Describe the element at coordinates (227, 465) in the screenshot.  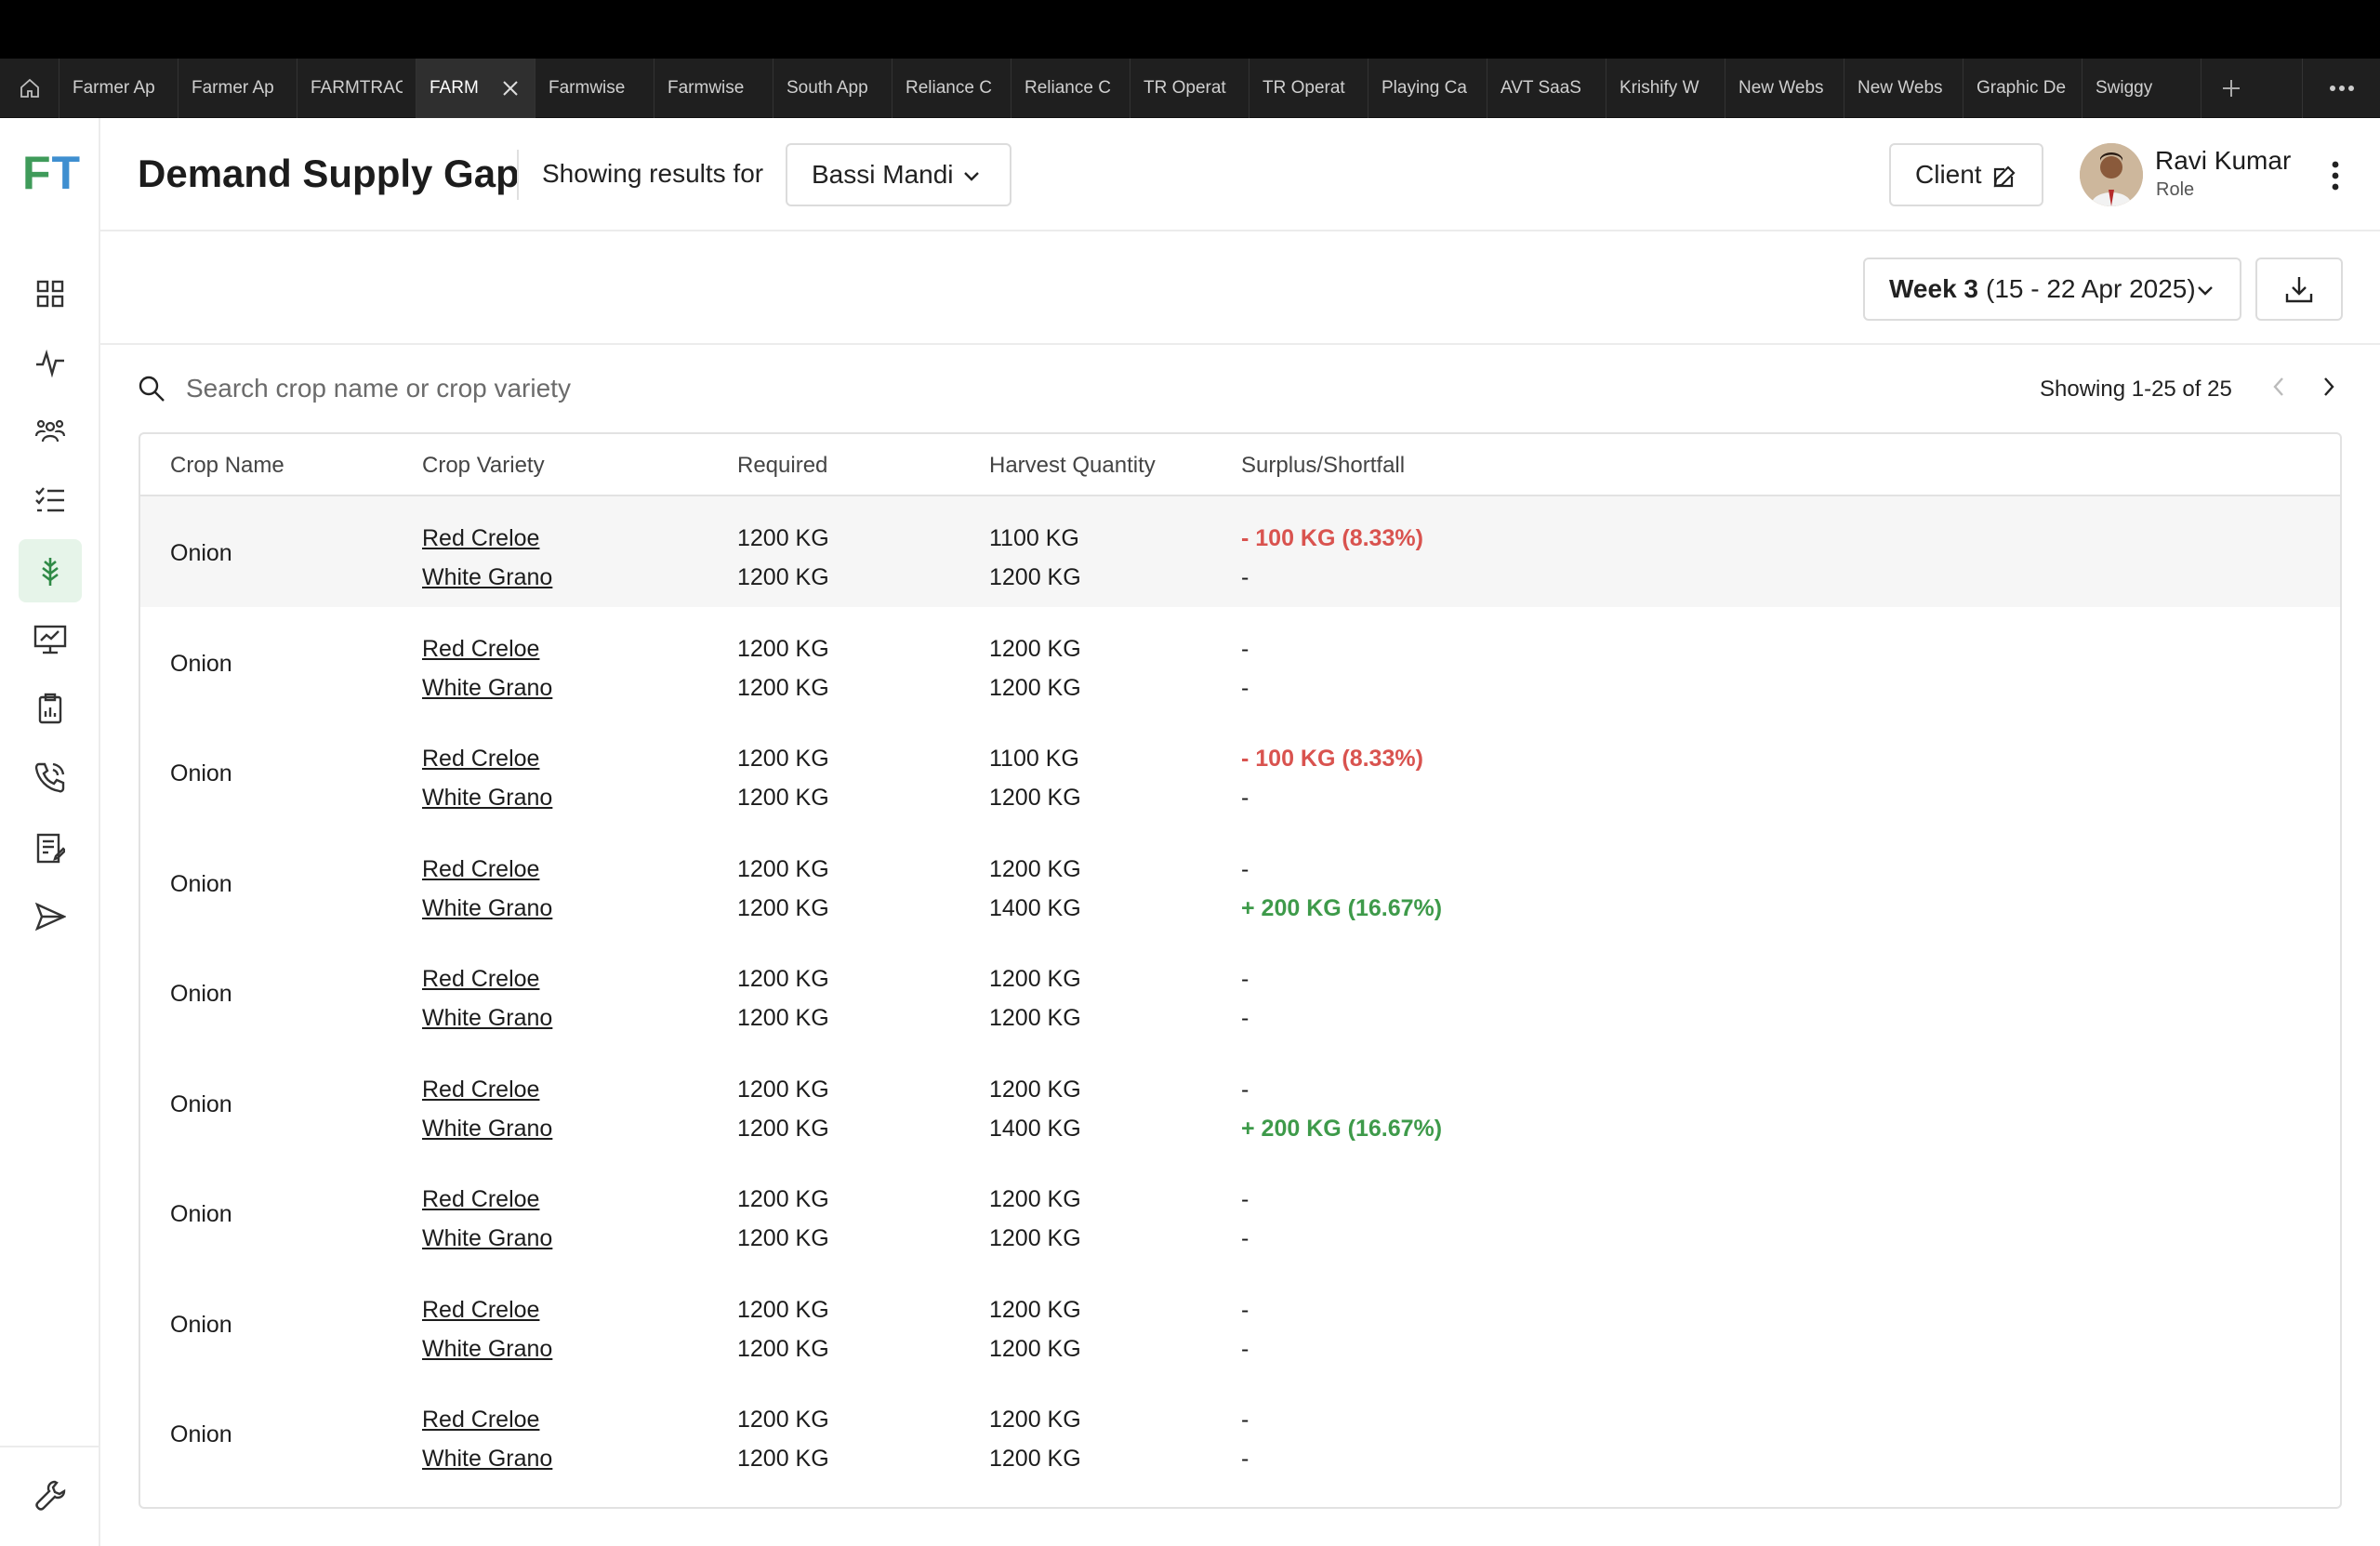
I see `header-crop-name: Crop Name` at that location.